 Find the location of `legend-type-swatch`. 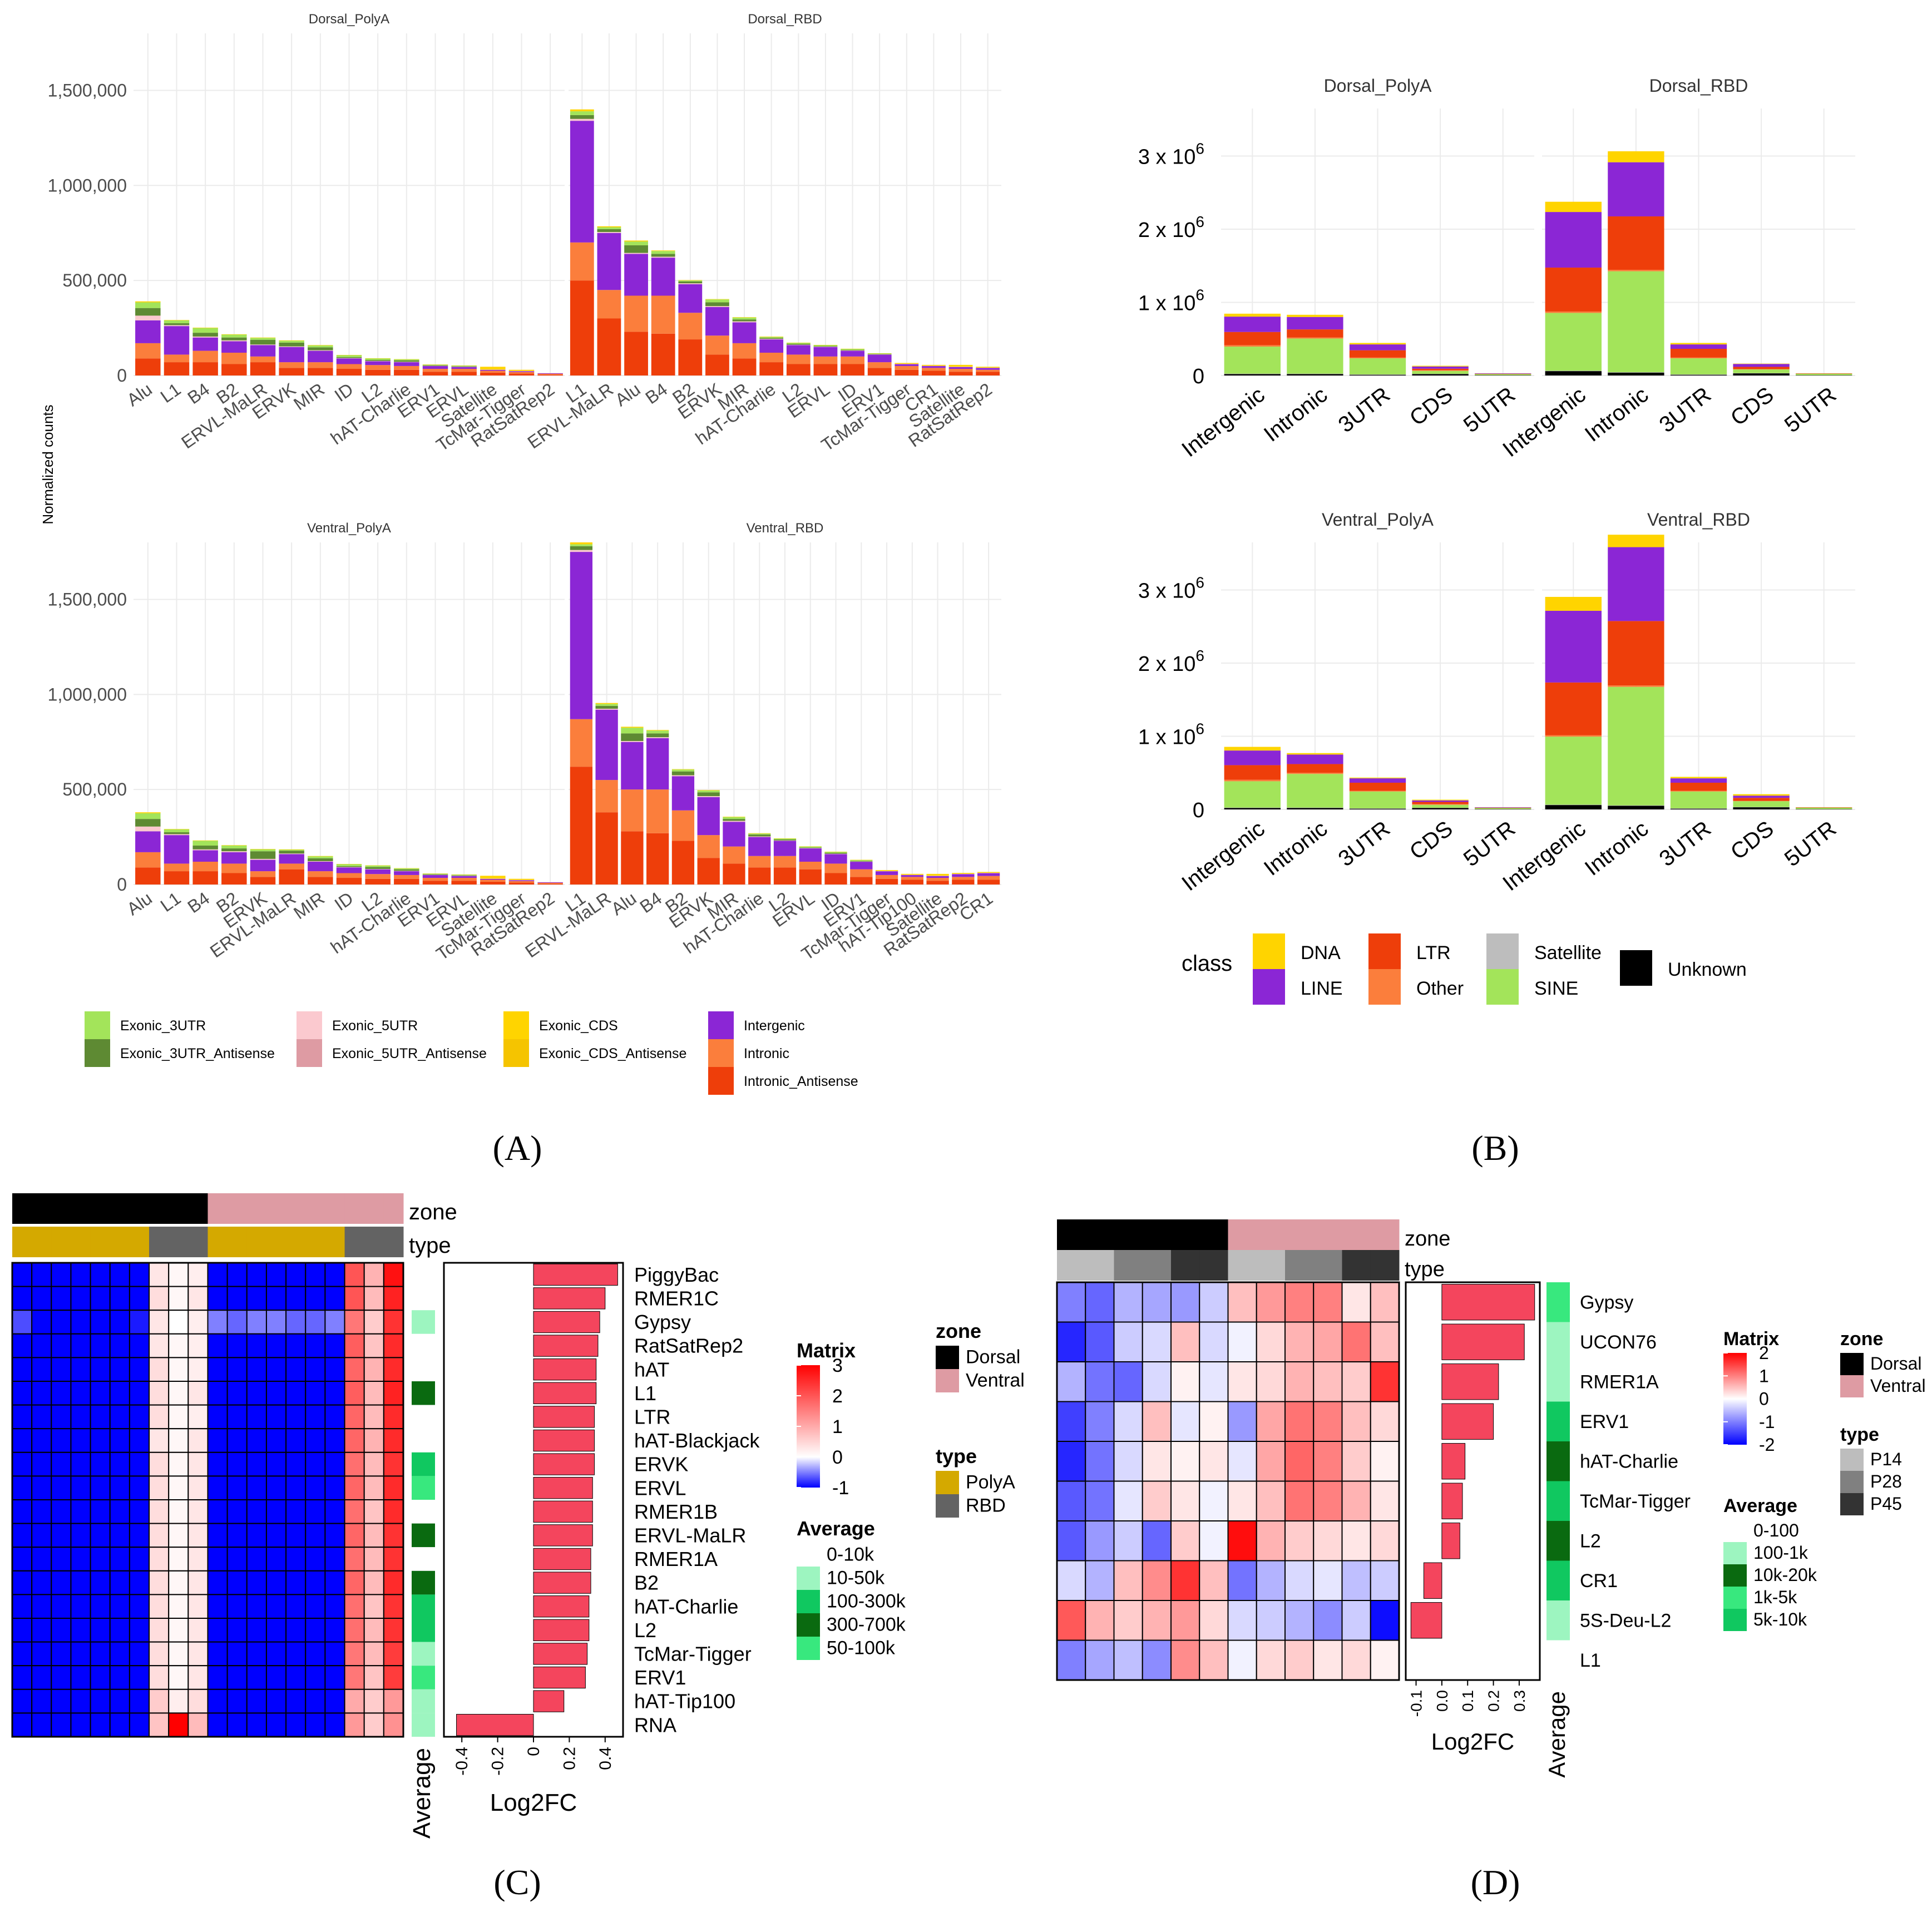

legend-type-swatch is located at coordinates (1852, 1504).